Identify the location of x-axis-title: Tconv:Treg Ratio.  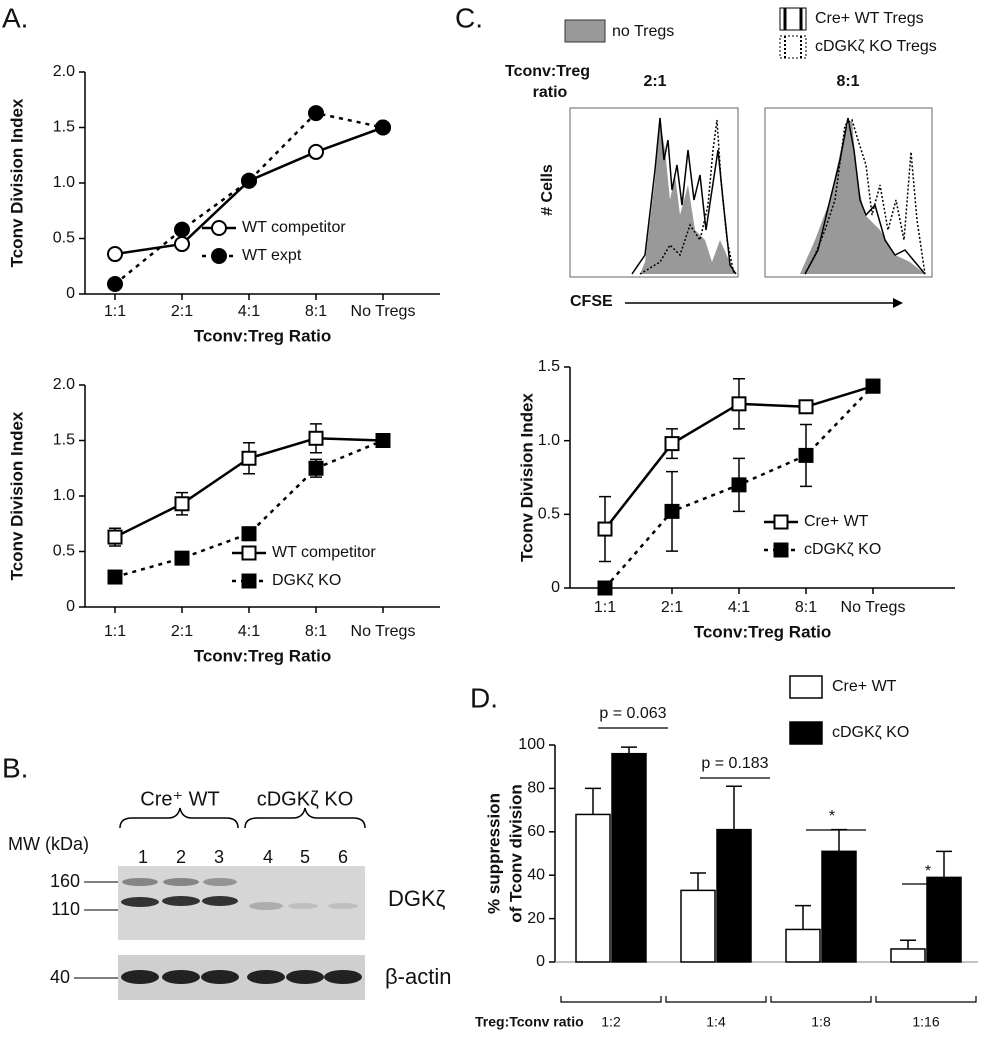
(263, 655).